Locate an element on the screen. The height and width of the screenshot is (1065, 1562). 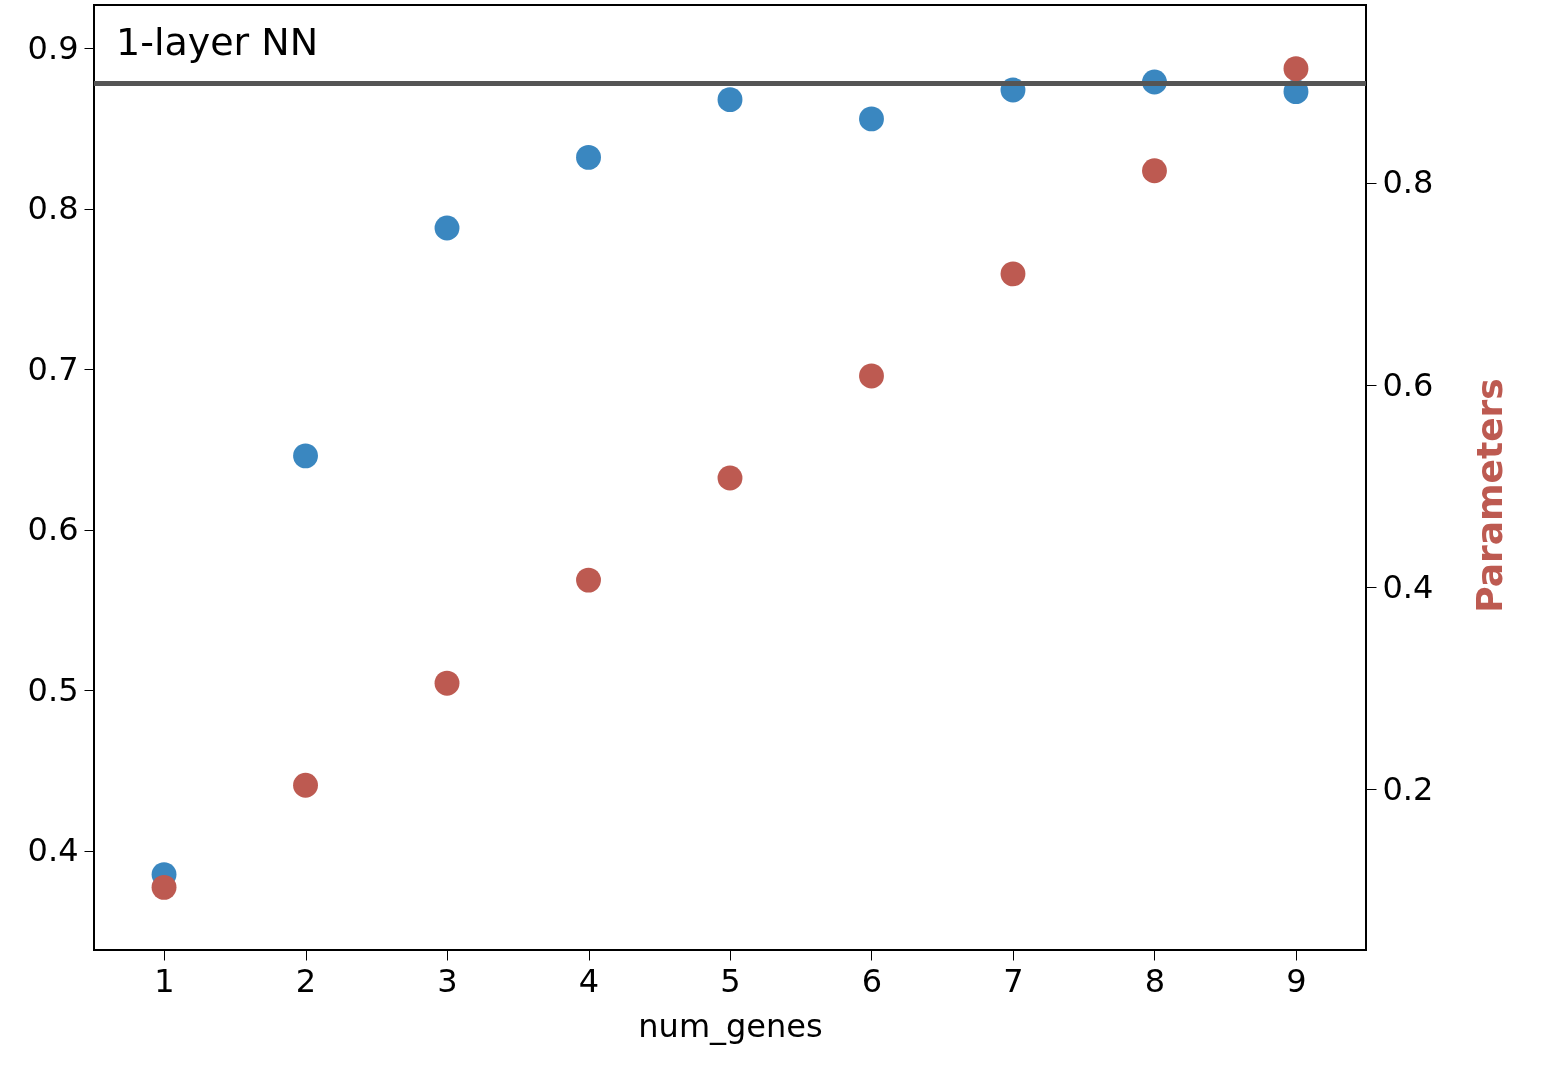
y-tick-label: 0.6 is located at coordinates (53, 529).